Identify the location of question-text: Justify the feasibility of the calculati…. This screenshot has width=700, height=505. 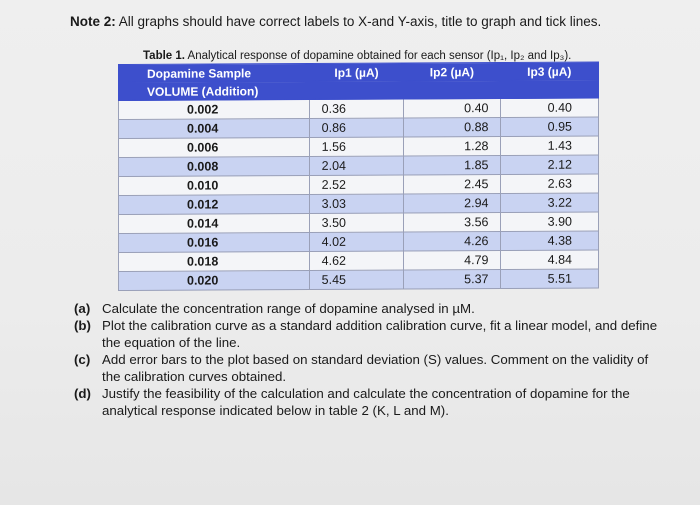
(366, 402).